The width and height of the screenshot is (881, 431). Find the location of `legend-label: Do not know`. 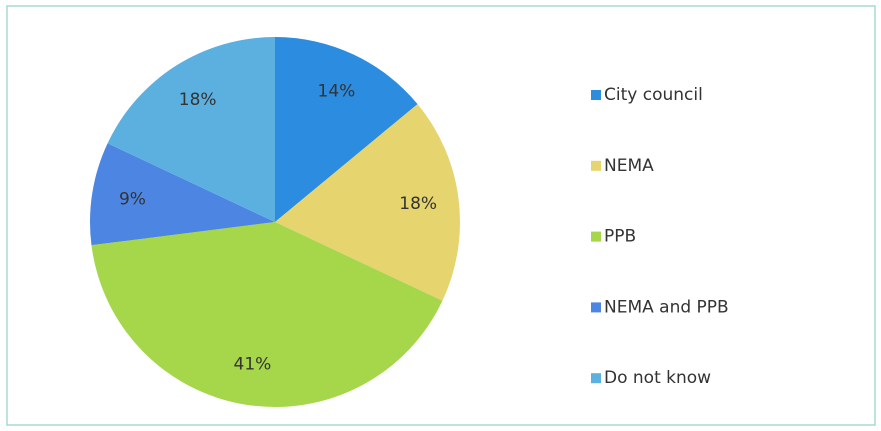

legend-label: Do not know is located at coordinates (657, 378).